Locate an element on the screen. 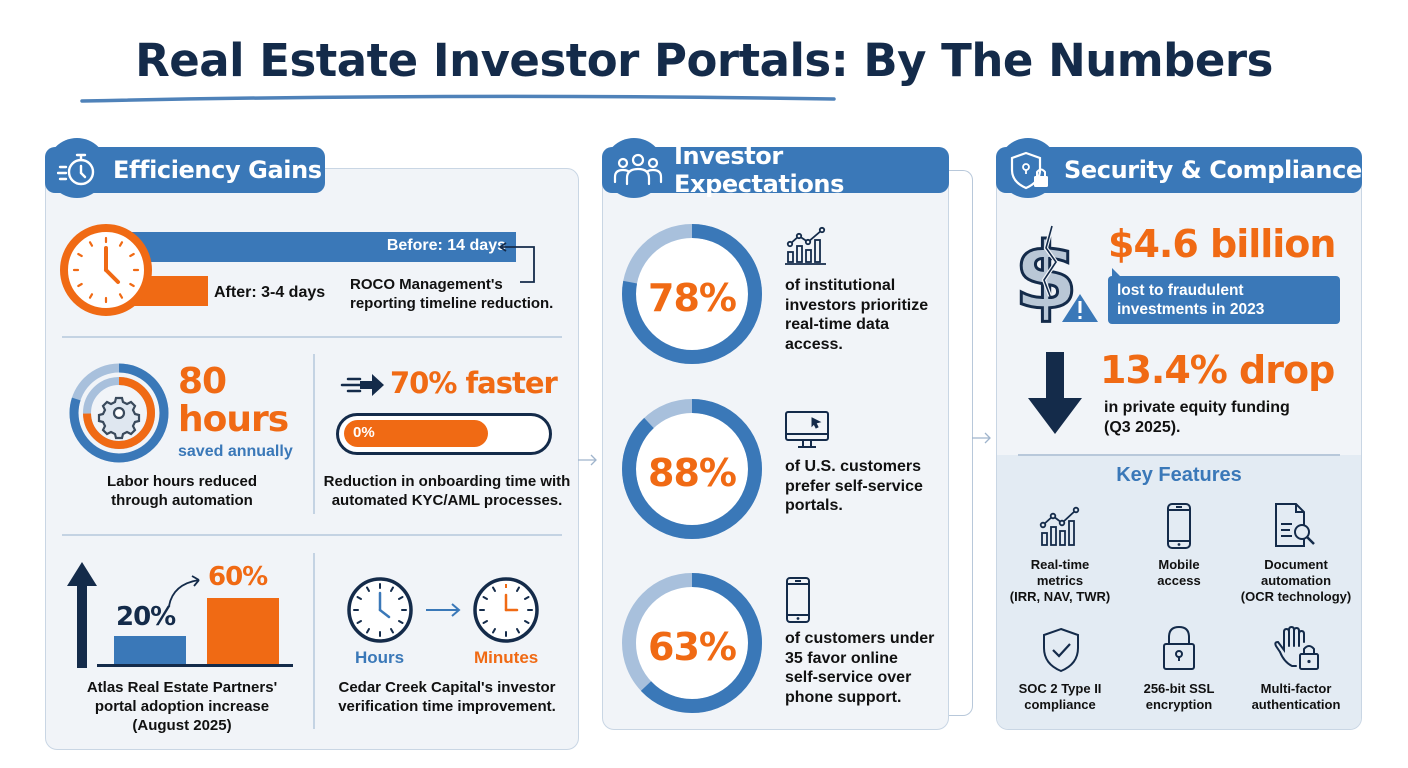 The height and width of the screenshot is (768, 1408). expectation-value-3: 63% is located at coordinates (692, 647).